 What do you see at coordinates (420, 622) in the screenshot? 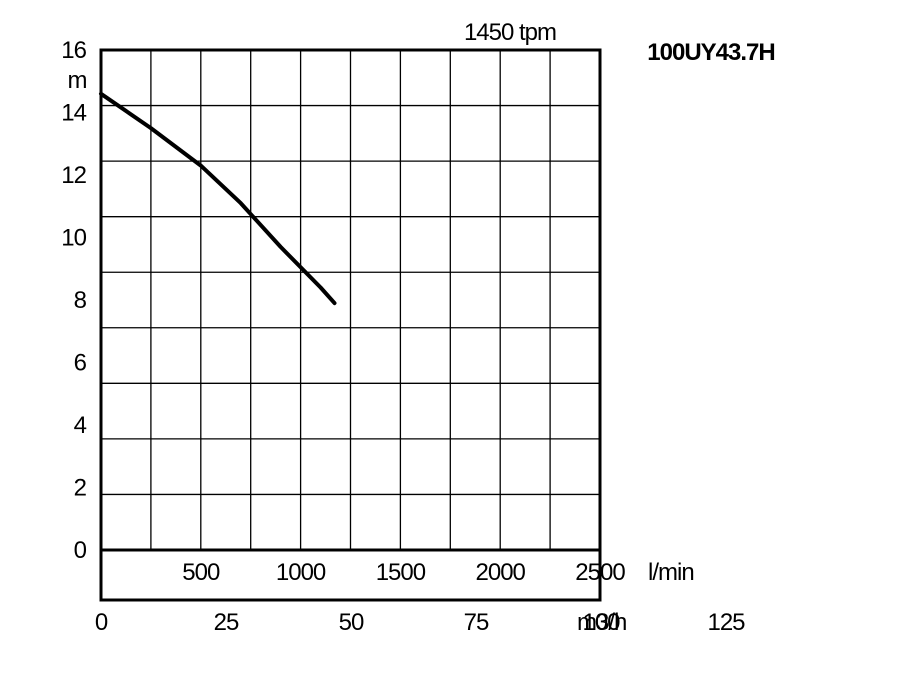
I see `x-tick-labels-m3h: 0 25 50 75 100 125` at bounding box center [420, 622].